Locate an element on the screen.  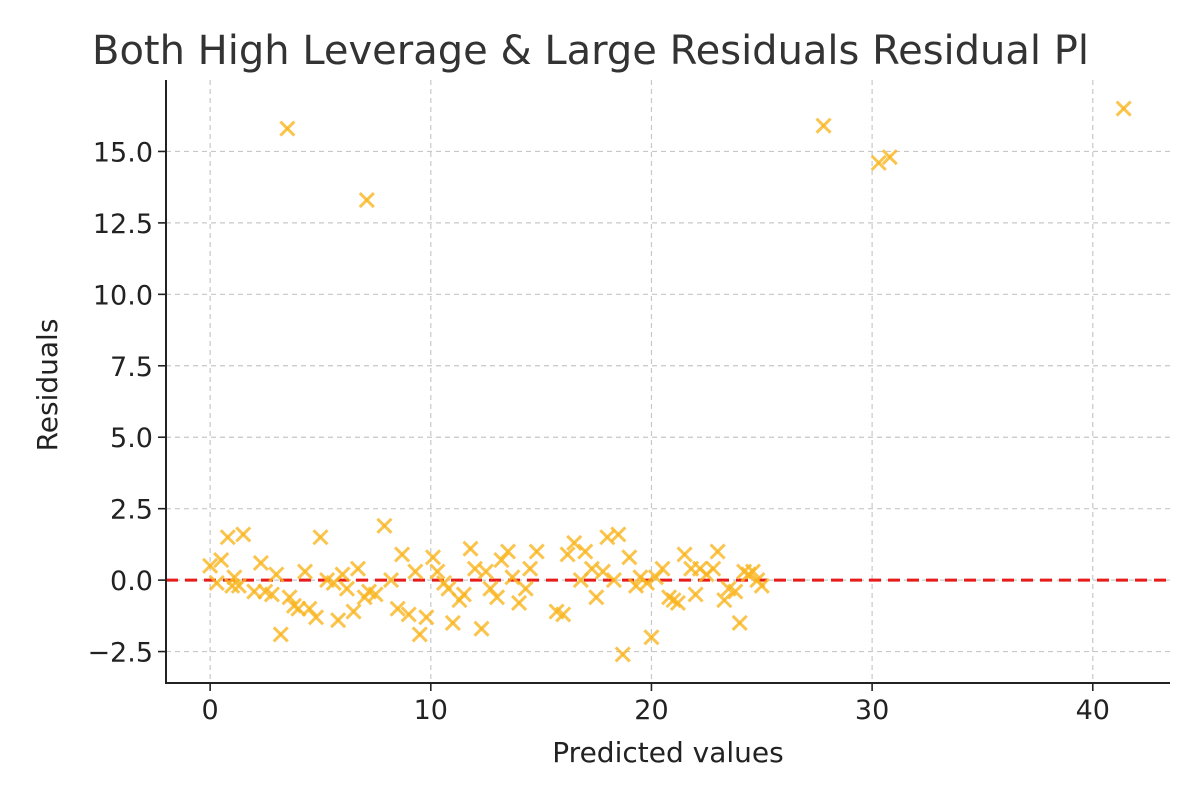
y-tick-label: 10.0 is located at coordinates (123, 295).